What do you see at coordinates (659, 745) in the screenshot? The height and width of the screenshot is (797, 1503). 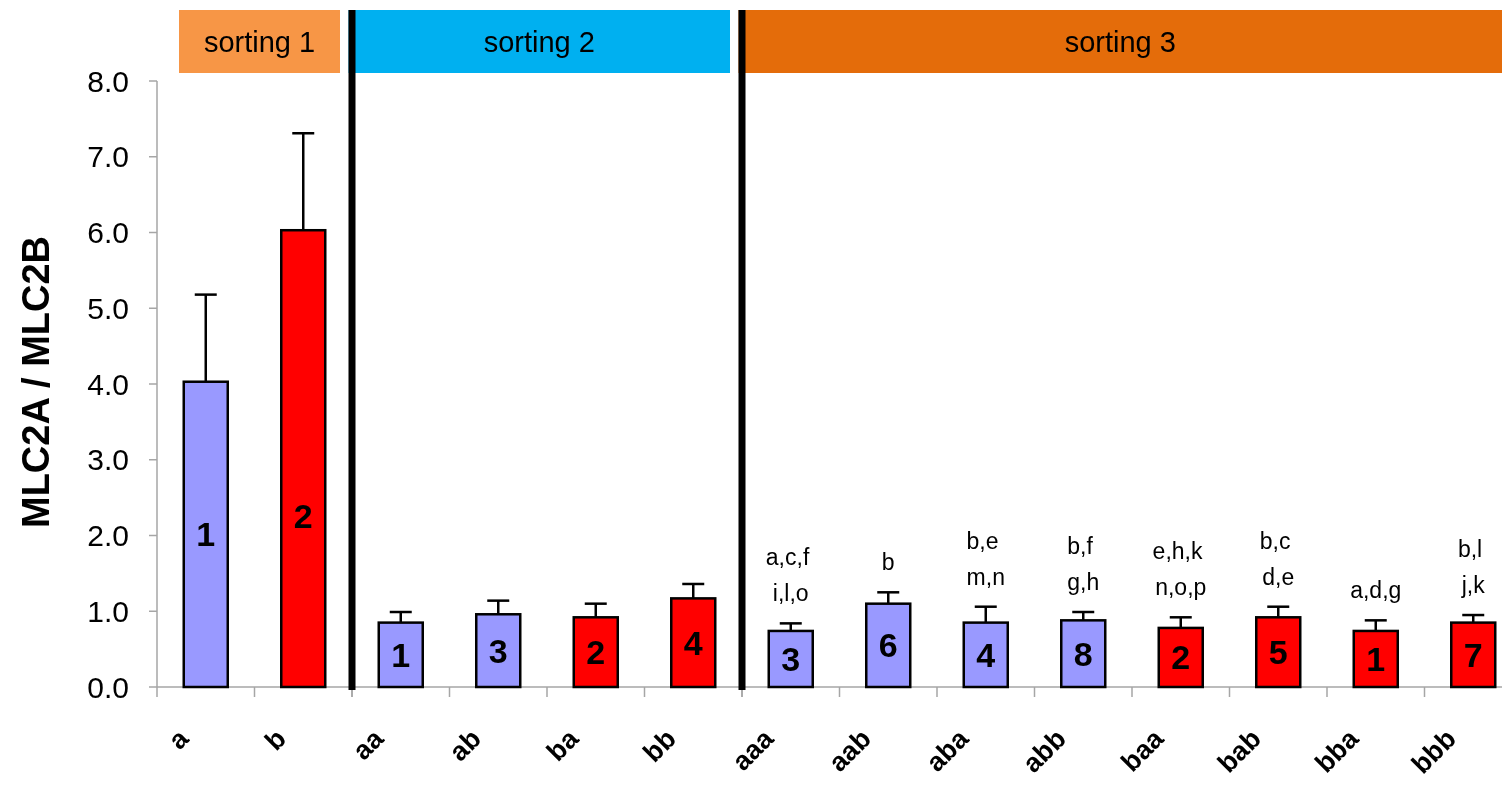 I see `x-tick-label: bb` at bounding box center [659, 745].